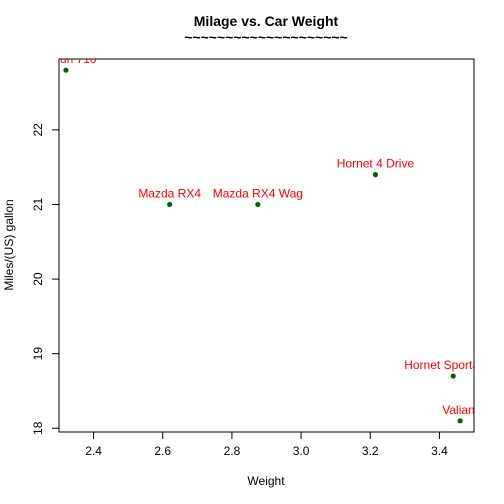  Describe the element at coordinates (376, 164) in the screenshot. I see `data-point-label: Hornet 4 Drive` at that location.